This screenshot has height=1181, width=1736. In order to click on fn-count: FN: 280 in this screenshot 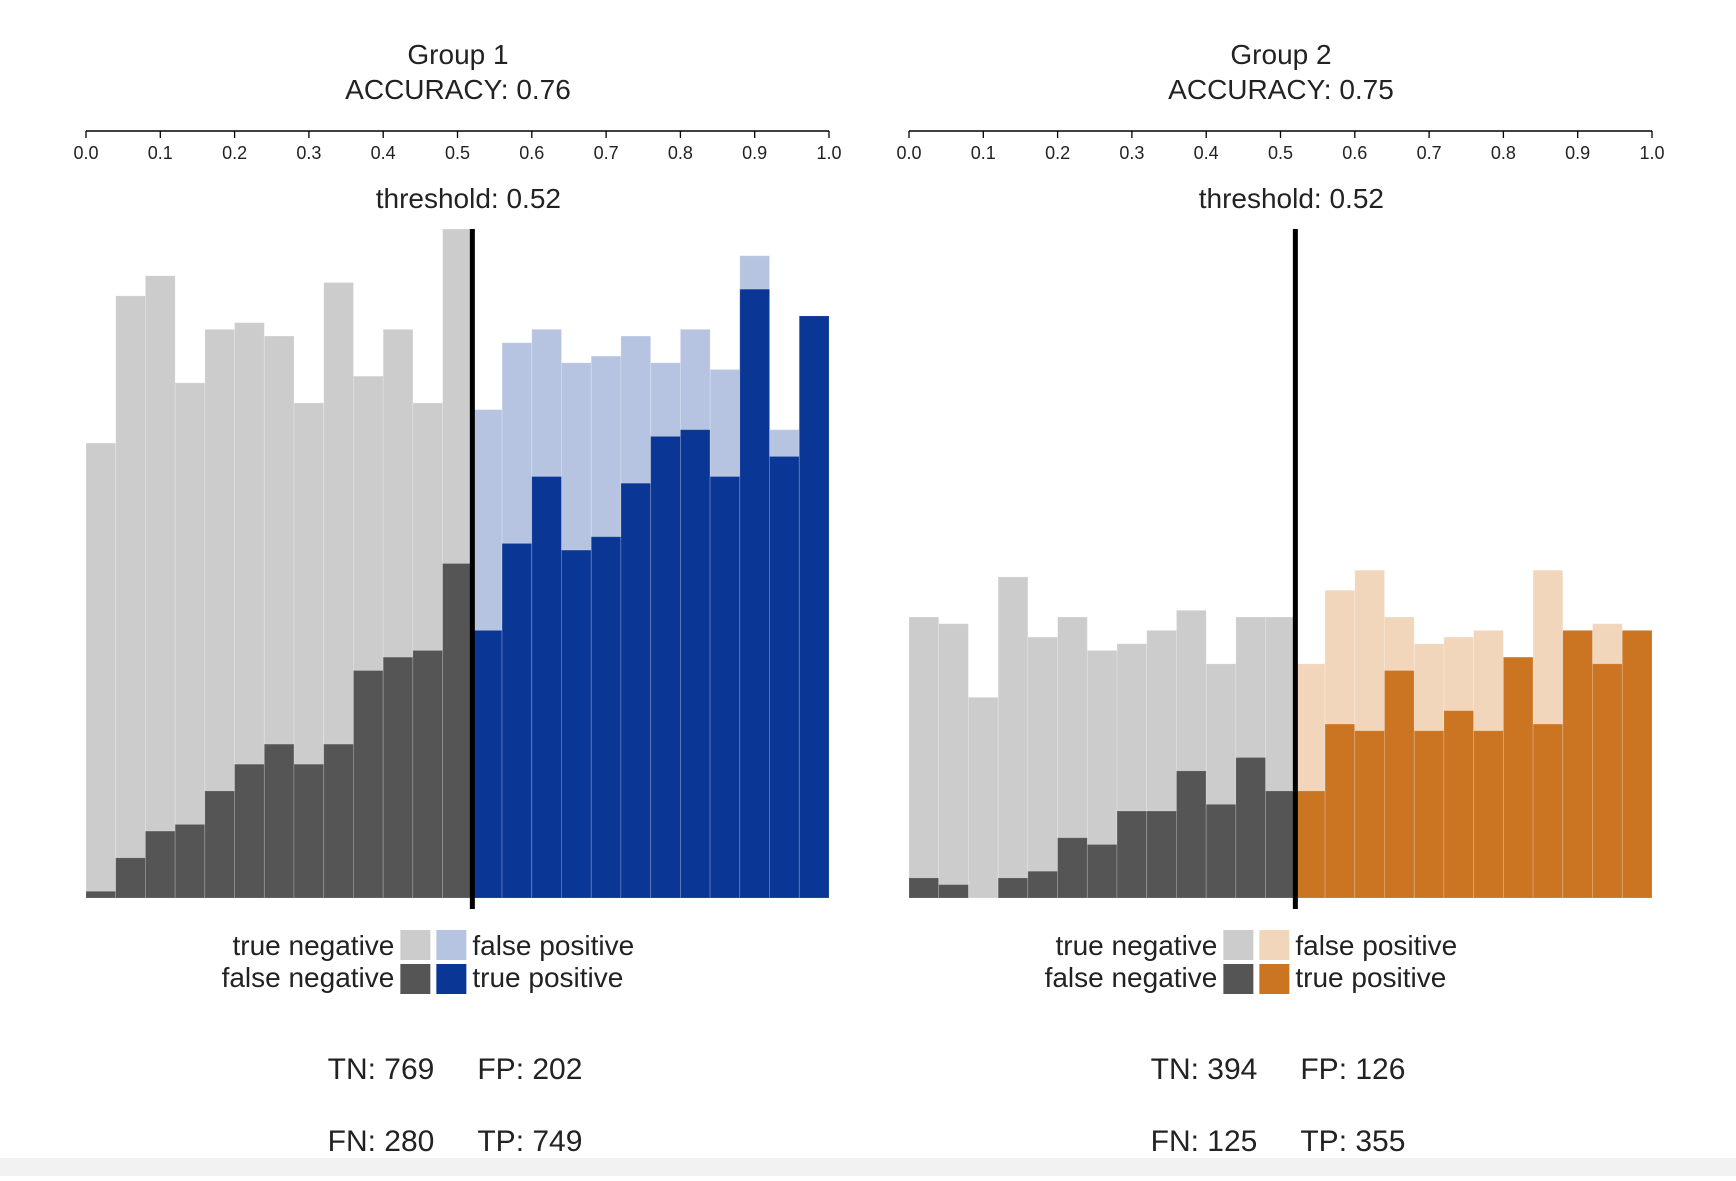, I will do `click(381, 1141)`.